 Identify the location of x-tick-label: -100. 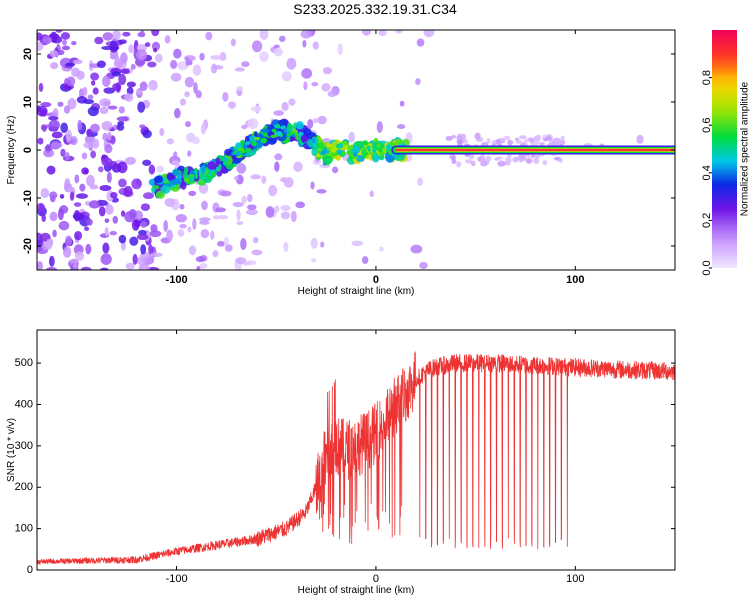
(177, 579).